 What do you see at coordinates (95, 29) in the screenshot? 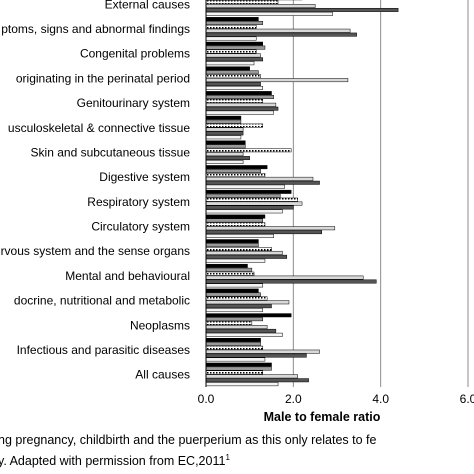
I see `category-label: ptoms, signs and abnormal findings` at bounding box center [95, 29].